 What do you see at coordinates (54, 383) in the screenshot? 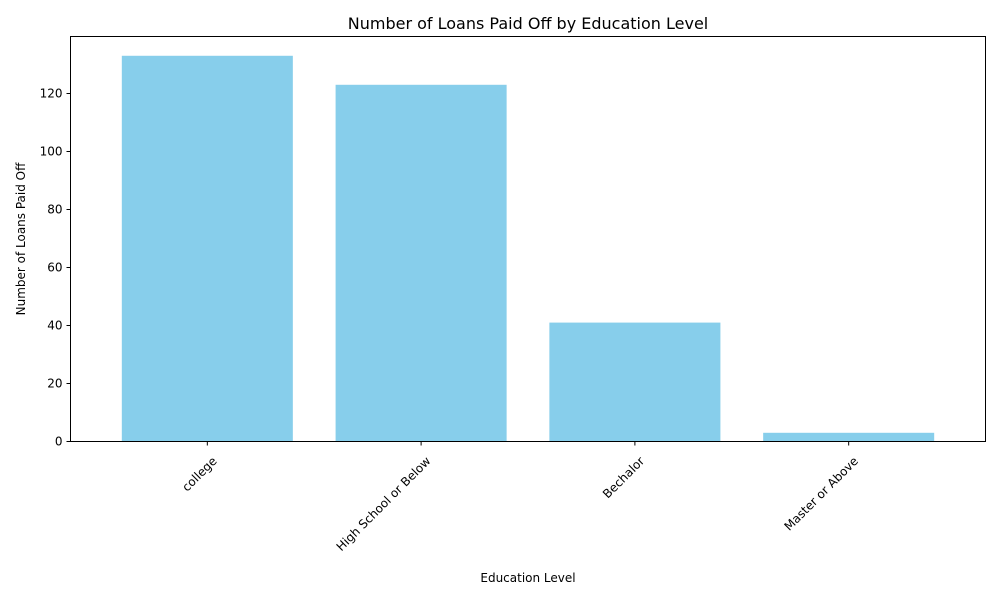
I see `y-tick-label-1: 20` at bounding box center [54, 383].